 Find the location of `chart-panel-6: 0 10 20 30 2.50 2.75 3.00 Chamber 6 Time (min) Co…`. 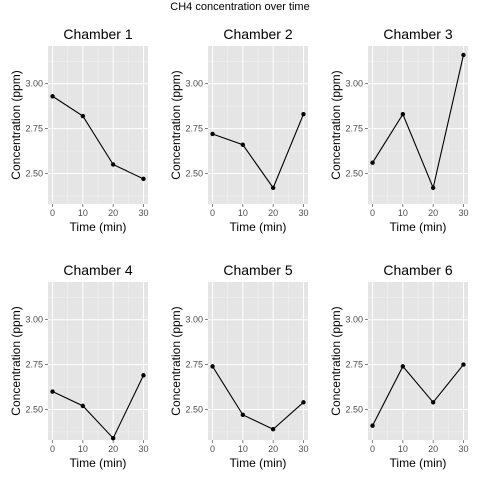

chart-panel-6: 0 10 20 30 2.50 2.75 3.00 Chamber 6 Time (min) Co… is located at coordinates (398, 366).